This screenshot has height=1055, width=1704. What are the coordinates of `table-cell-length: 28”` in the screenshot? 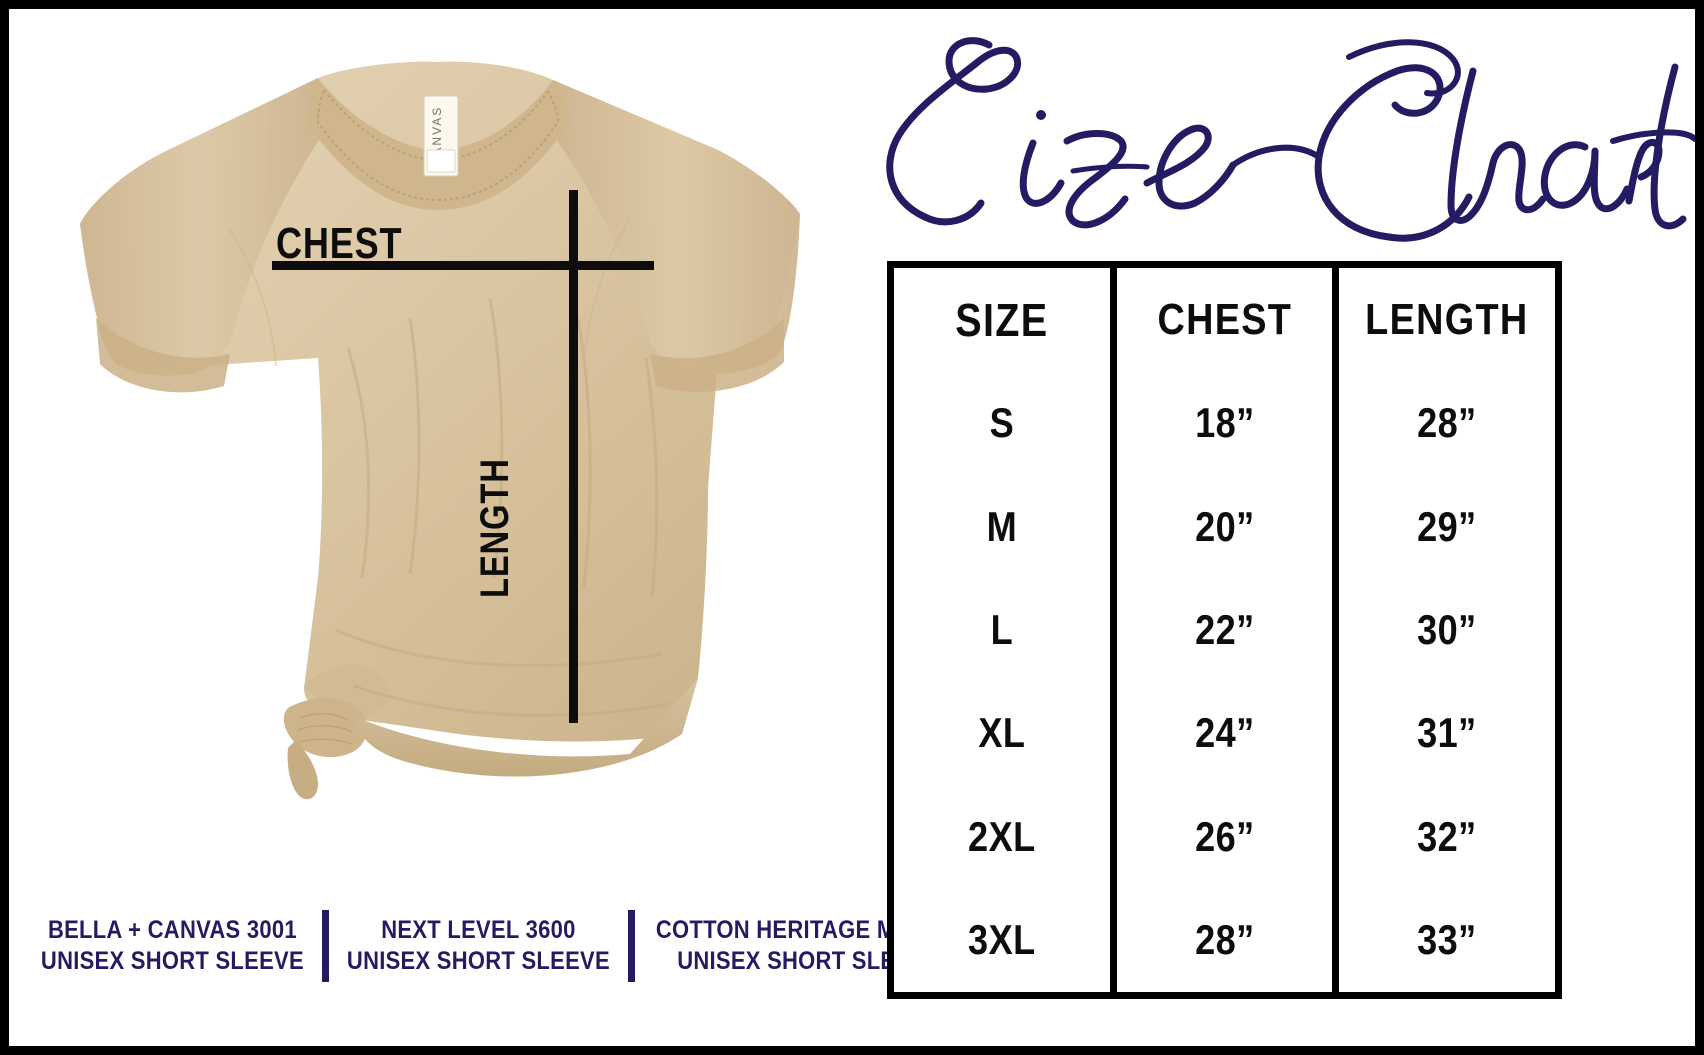 It's located at (1447, 423).